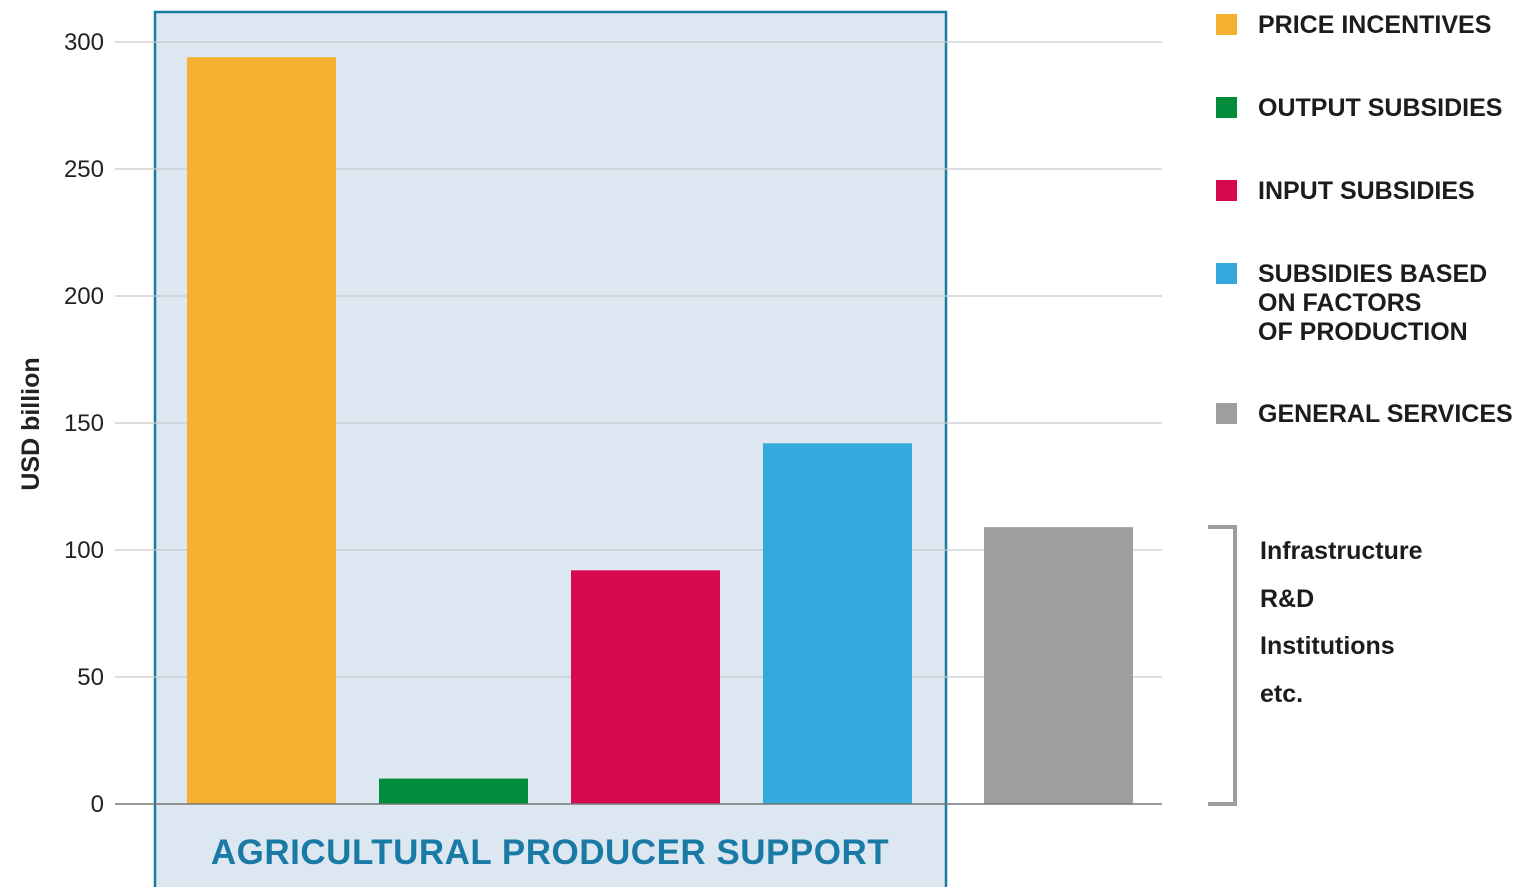 This screenshot has width=1537, height=887. Describe the element at coordinates (97, 804) in the screenshot. I see `y-tick-label: 0` at that location.